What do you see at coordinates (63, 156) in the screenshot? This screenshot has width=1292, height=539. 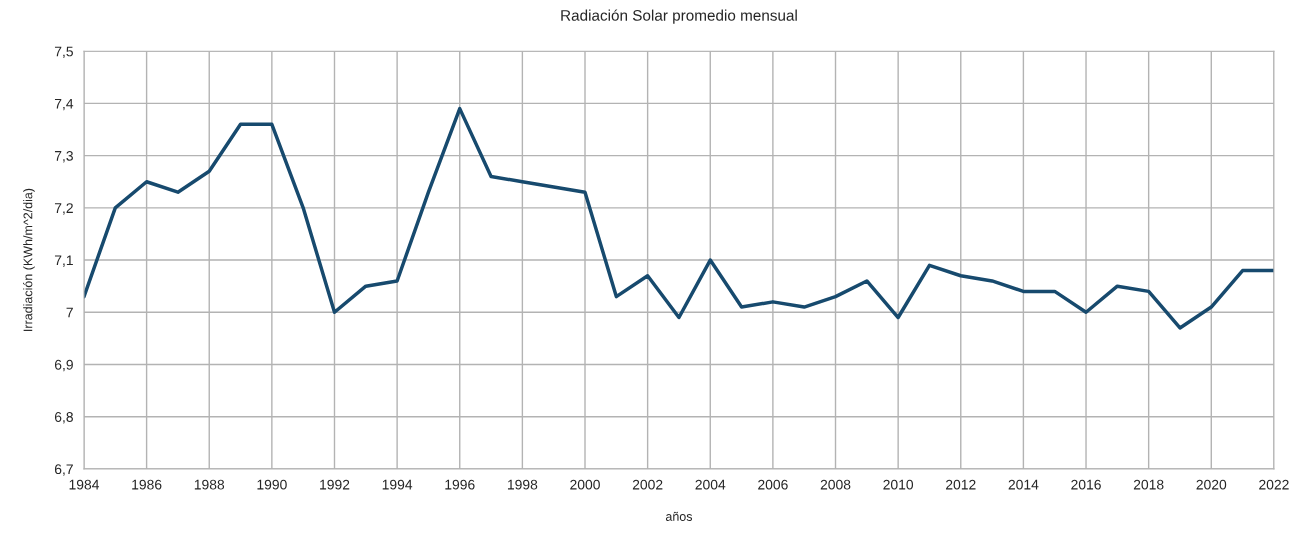 I see `y-tick-label: 7,3` at bounding box center [63, 156].